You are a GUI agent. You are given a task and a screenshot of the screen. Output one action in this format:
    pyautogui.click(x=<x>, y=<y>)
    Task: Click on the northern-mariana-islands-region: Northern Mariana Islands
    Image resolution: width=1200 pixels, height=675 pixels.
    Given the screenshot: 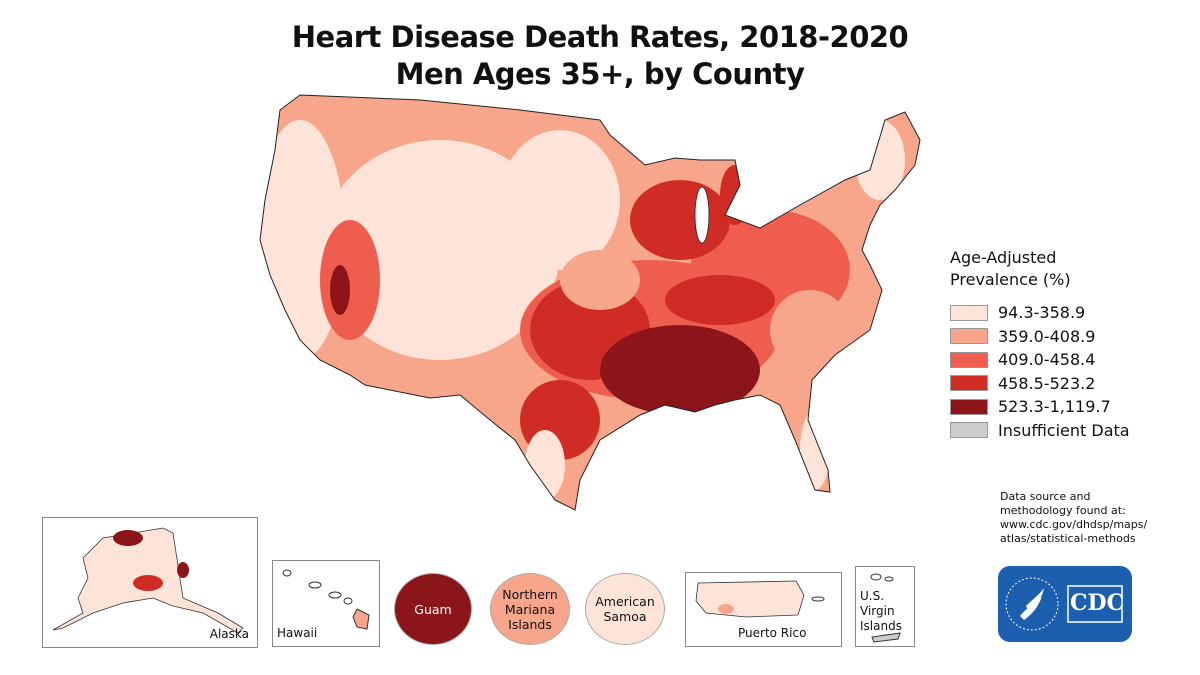 What is the action you would take?
    pyautogui.click(x=530, y=609)
    